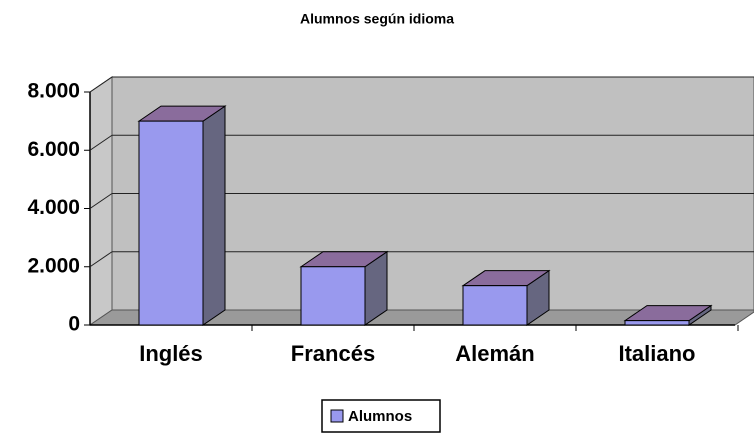 The image size is (754, 435). Describe the element at coordinates (656, 353) in the screenshot. I see `x-tick-label: Italiano` at that location.